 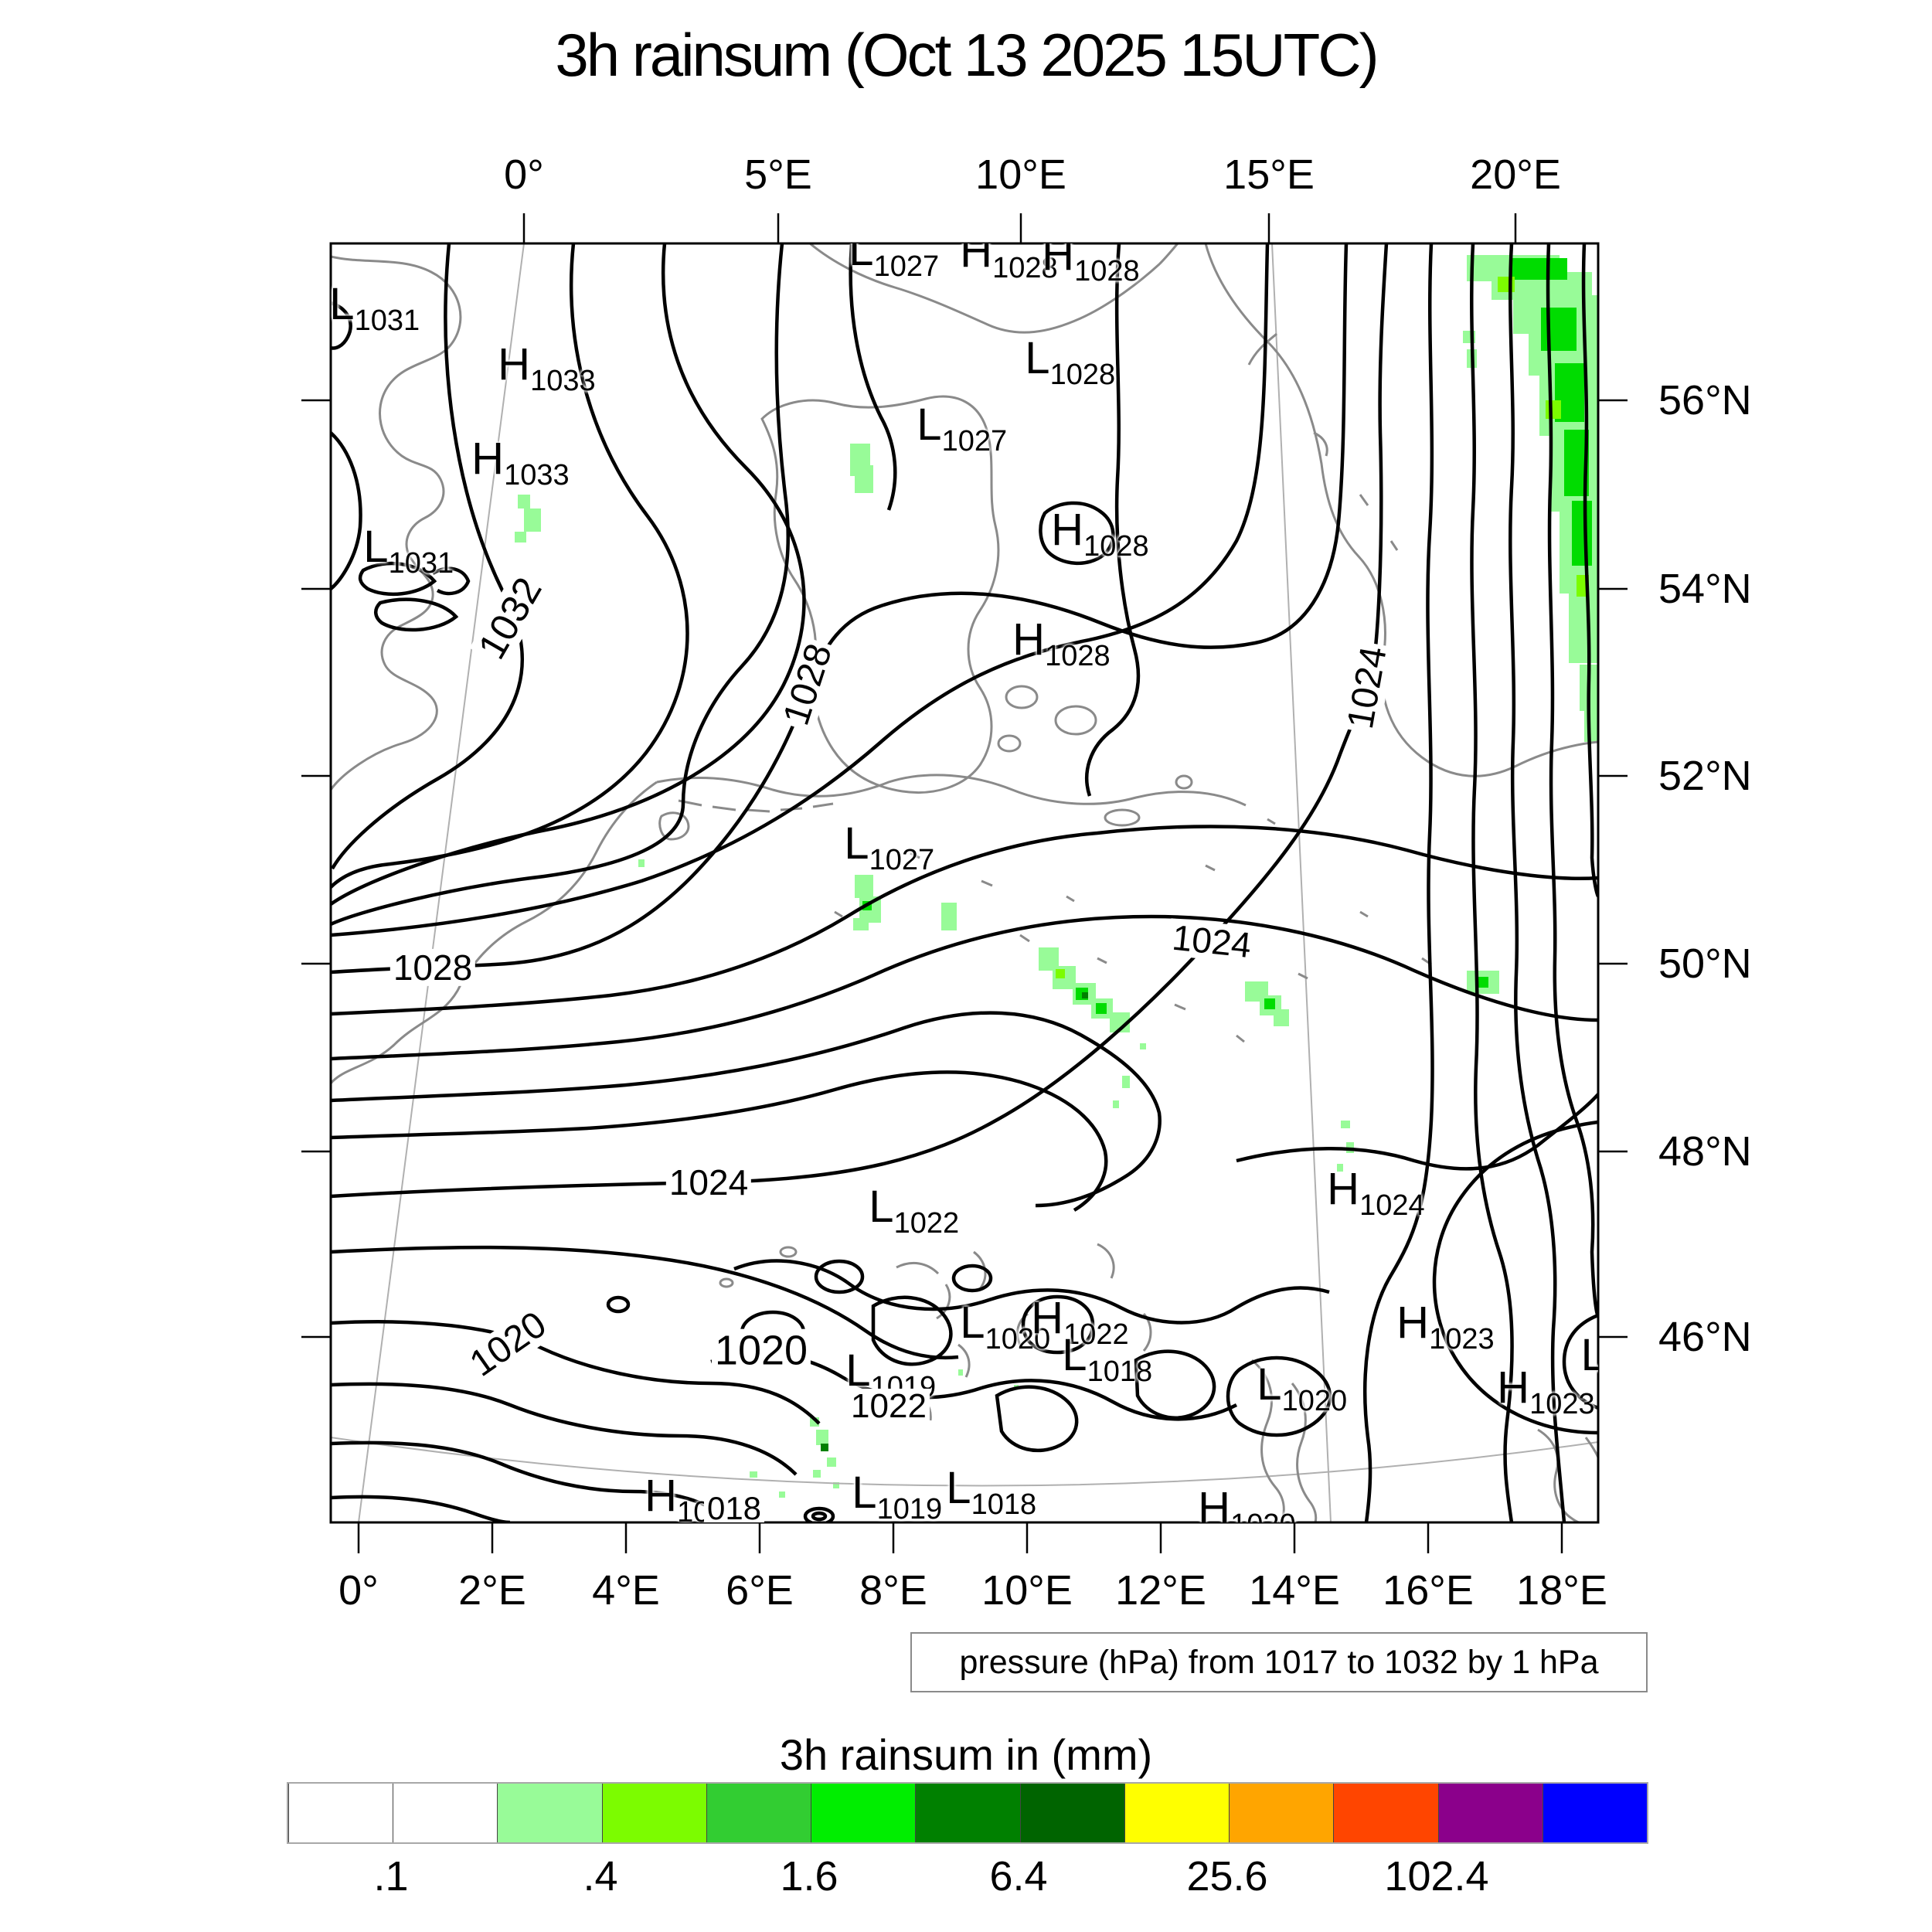 What do you see at coordinates (1295, 1590) in the screenshot?
I see `lon-label-bottom: 14°E` at bounding box center [1295, 1590].